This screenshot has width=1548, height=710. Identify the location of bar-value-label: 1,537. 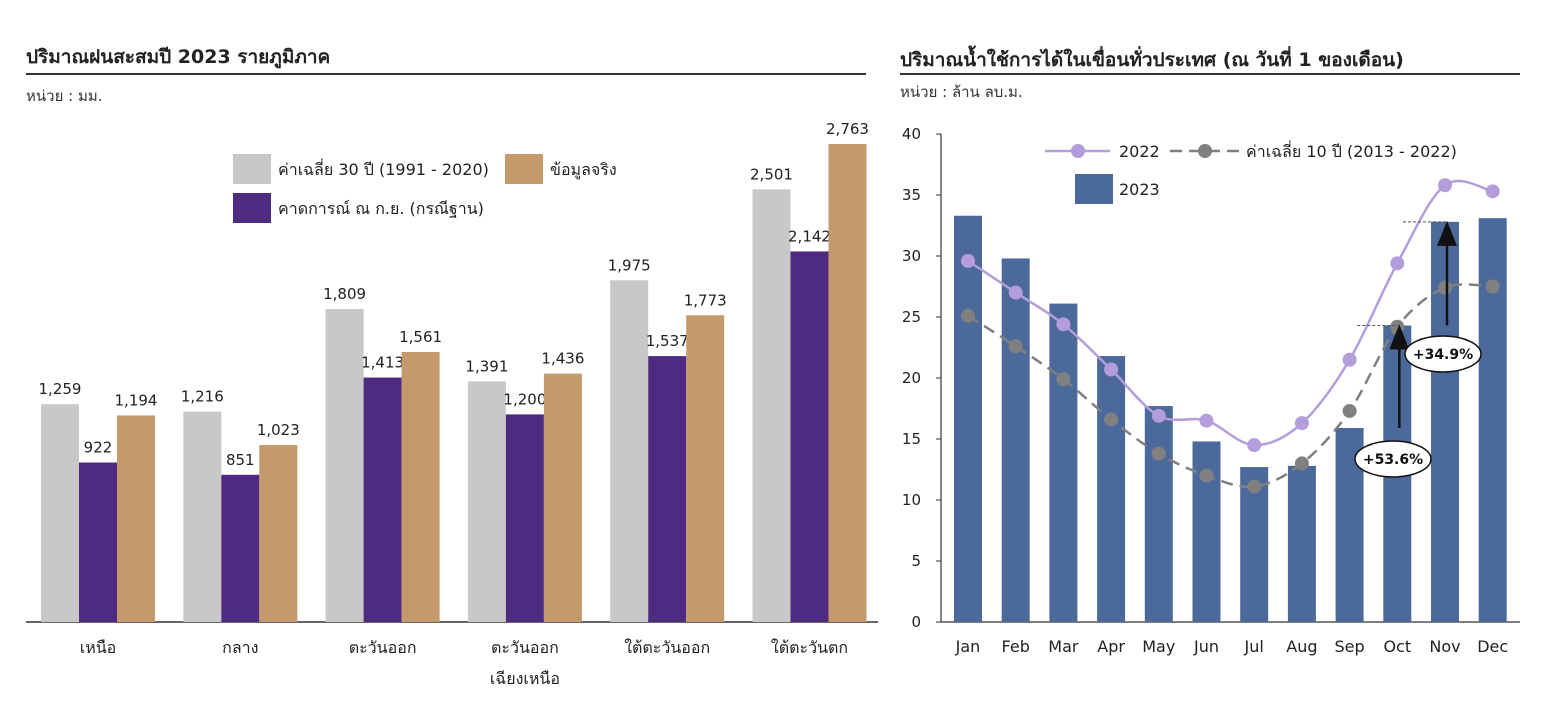
(667, 341).